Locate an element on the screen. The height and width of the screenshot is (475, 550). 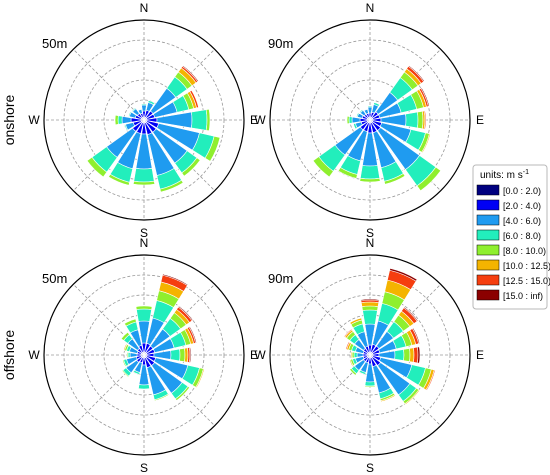
height-label: 50m is located at coordinates (54, 278).